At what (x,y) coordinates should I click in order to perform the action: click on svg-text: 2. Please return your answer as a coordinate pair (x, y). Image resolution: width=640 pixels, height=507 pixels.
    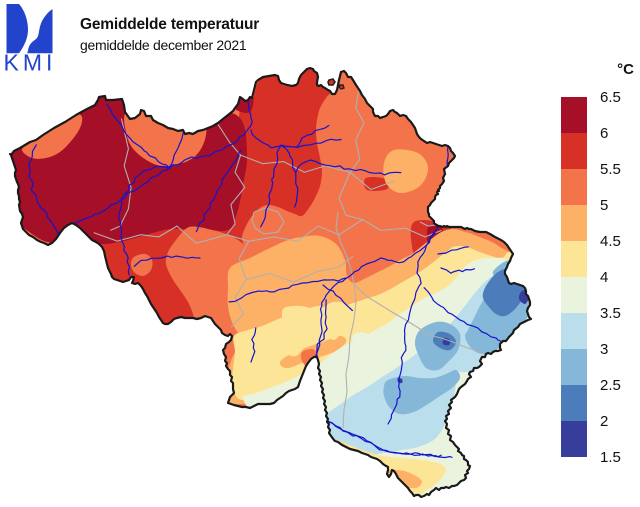
    Looking at the image, I should click on (604, 421).